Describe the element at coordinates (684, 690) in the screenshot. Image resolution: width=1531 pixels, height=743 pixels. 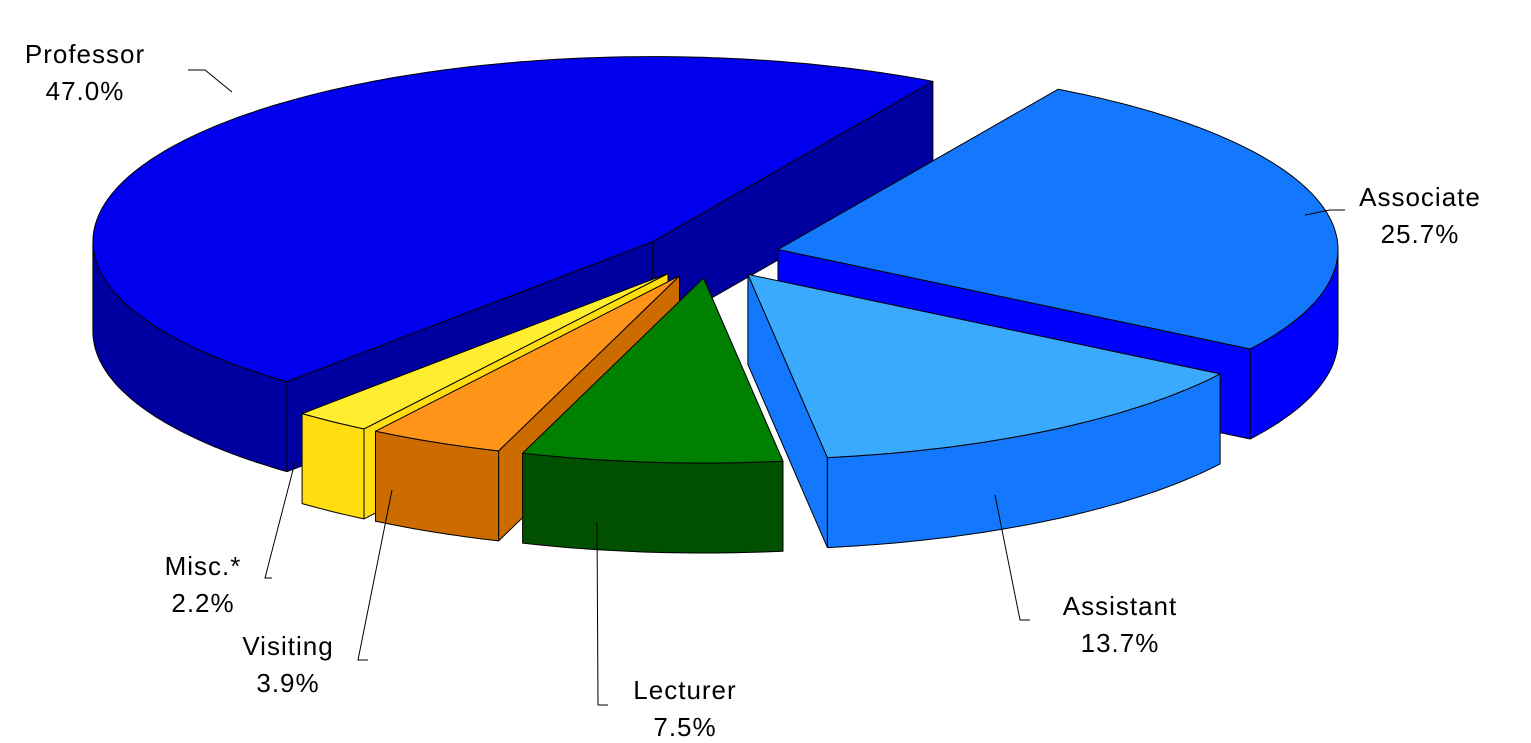
I see `slice-label: Lecturer` at that location.